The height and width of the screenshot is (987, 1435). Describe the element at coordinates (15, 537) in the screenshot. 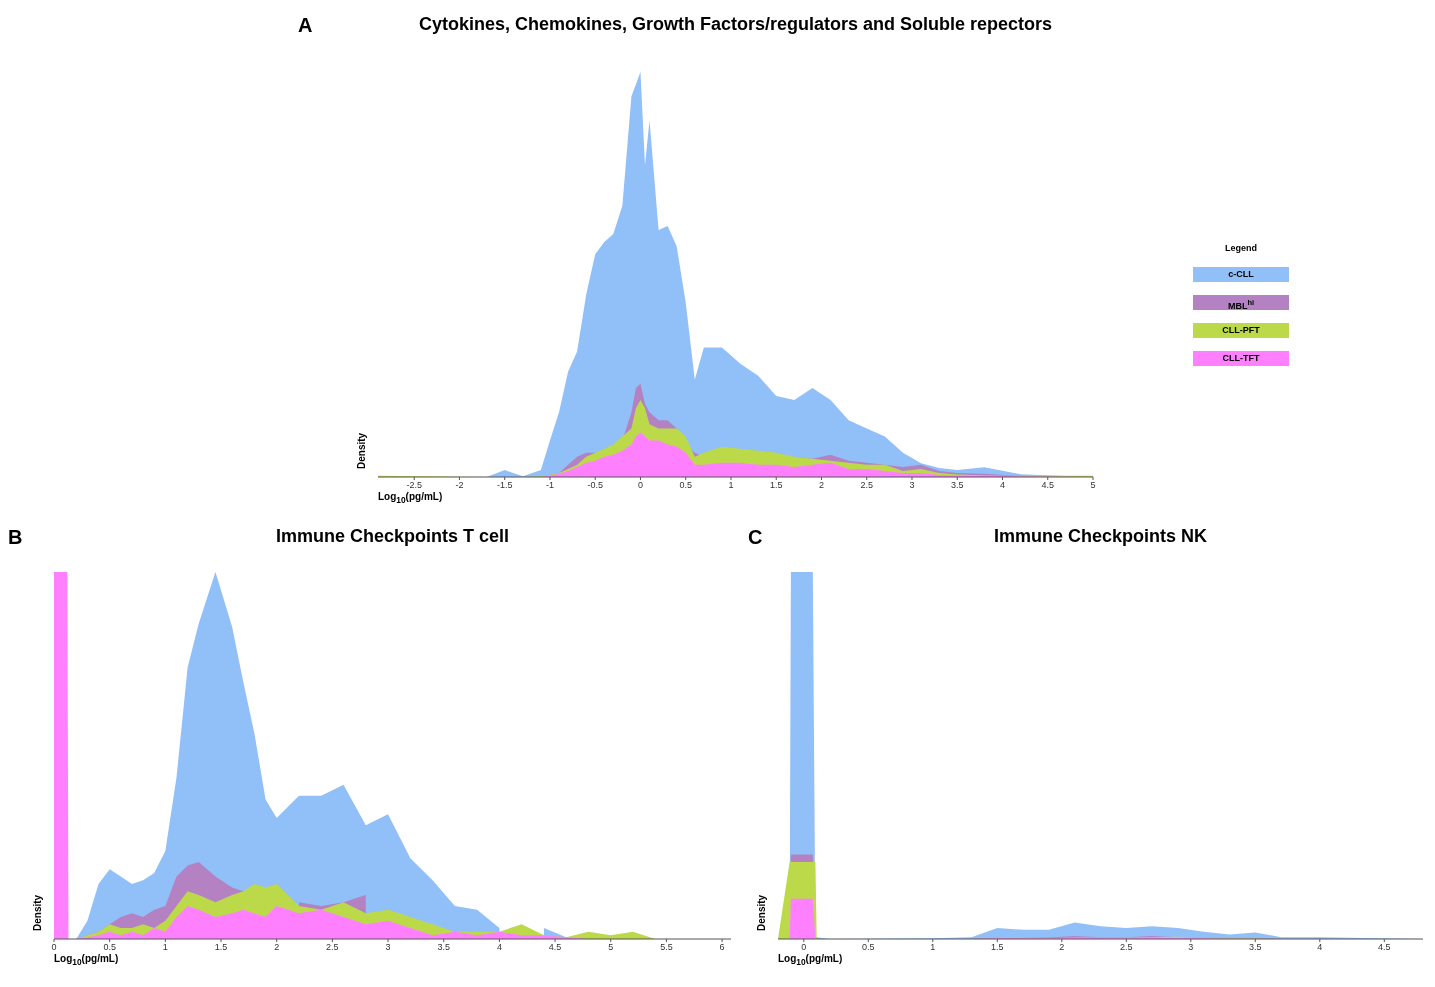

I see `text: B` at that location.